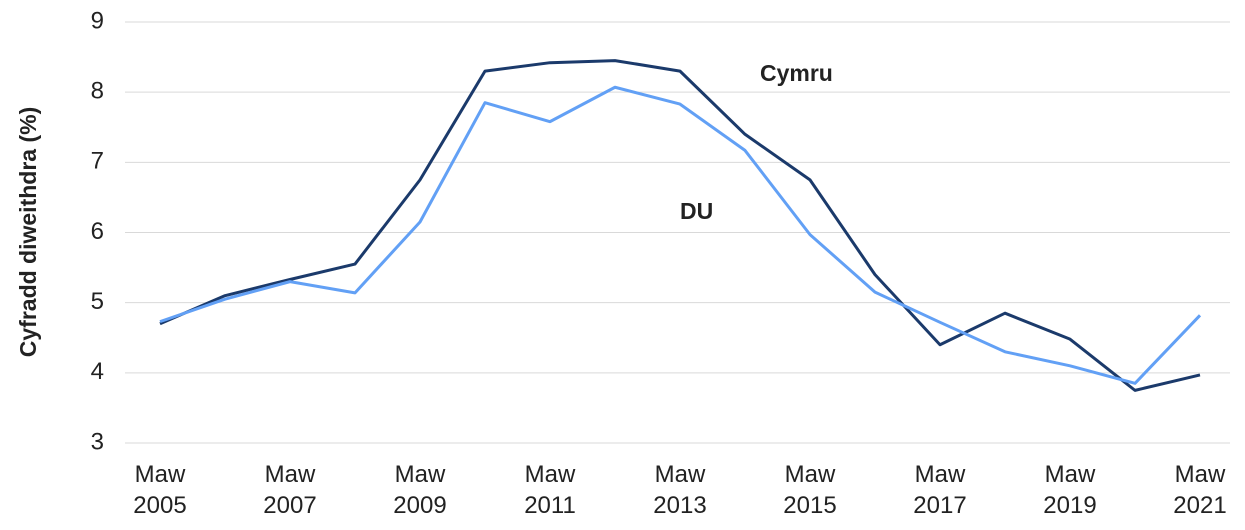 This screenshot has height=530, width=1245. What do you see at coordinates (940, 490) in the screenshot?
I see `x-tick-label: Maw 2017` at bounding box center [940, 490].